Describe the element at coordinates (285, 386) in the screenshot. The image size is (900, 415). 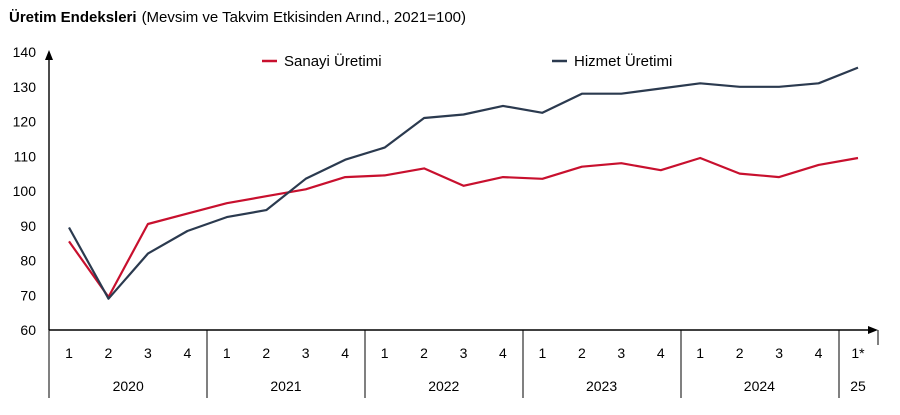
I see `year-label: 2021` at that location.